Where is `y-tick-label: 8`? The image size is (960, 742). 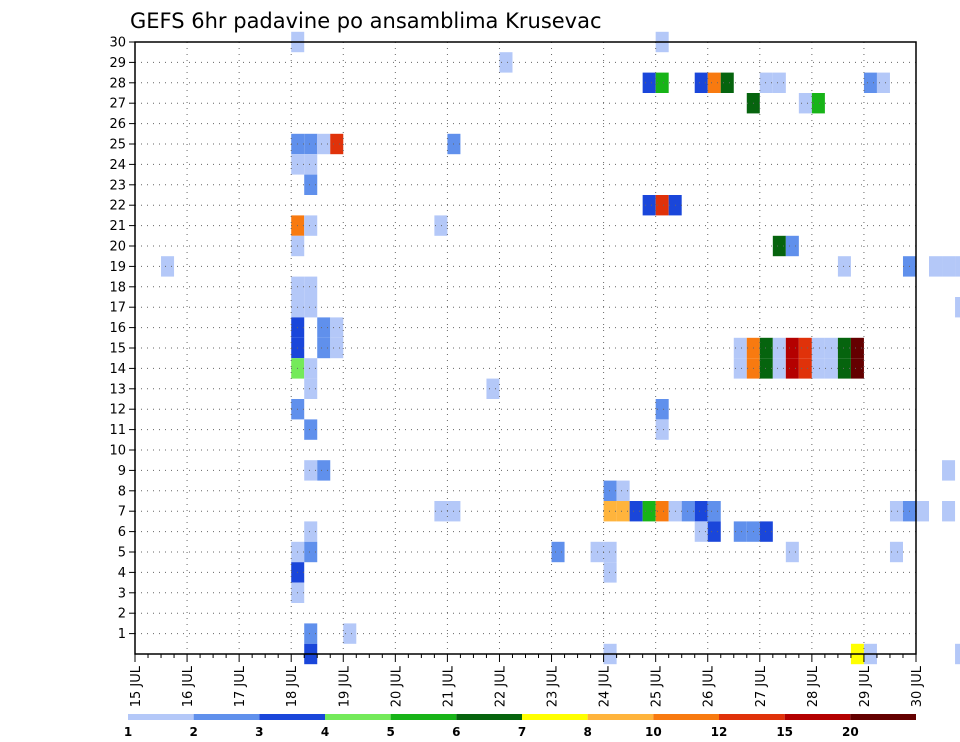 y-tick-label: 8 is located at coordinates (122, 491).